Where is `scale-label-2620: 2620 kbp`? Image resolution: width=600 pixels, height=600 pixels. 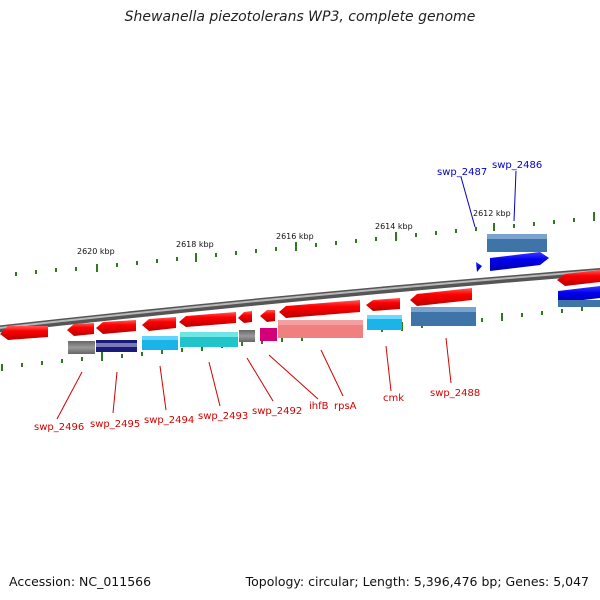
scale-label-2620: 2620 kbp is located at coordinates (96, 251).